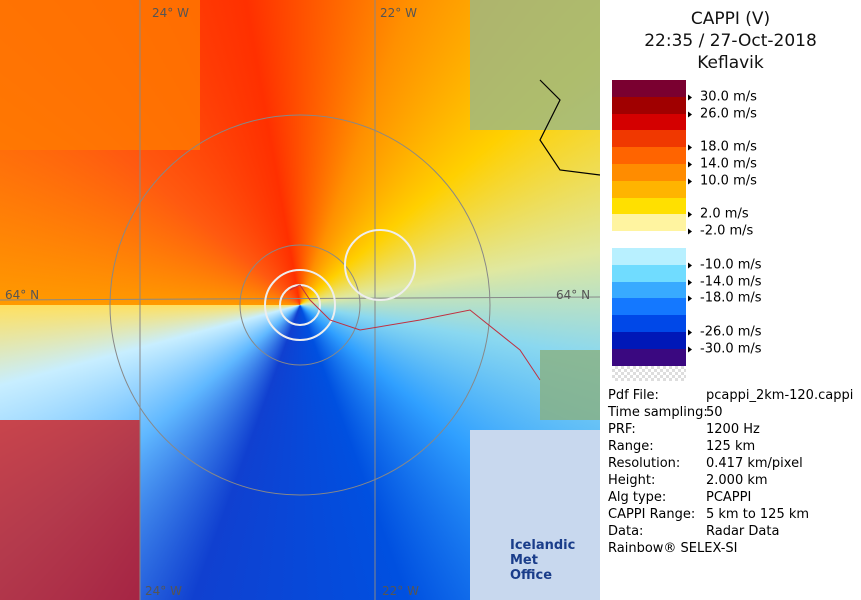  I want to click on title: CAPPI (V), so click(730, 19).